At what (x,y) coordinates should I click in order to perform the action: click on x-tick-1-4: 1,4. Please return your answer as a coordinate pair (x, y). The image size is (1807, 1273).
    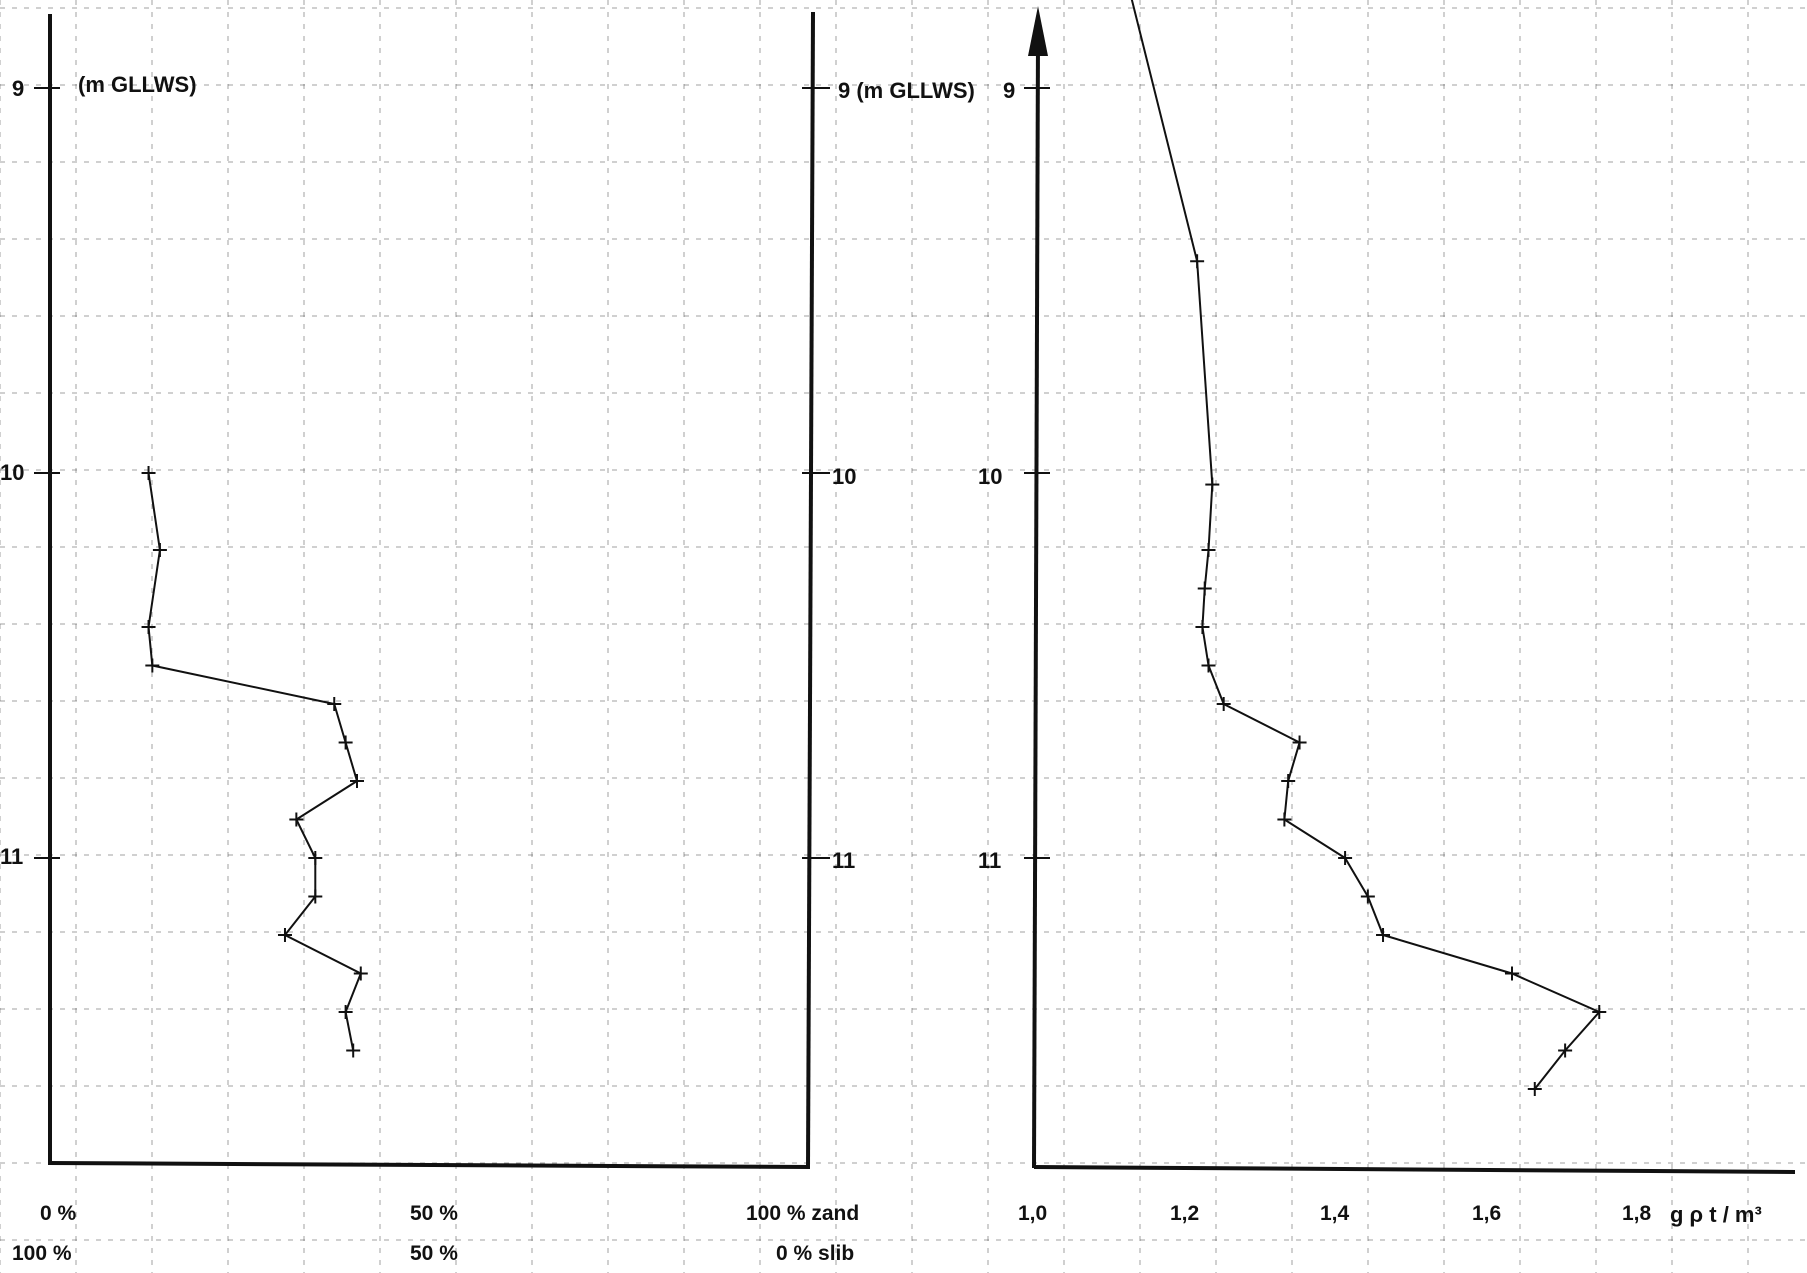
    Looking at the image, I should click on (1335, 1213).